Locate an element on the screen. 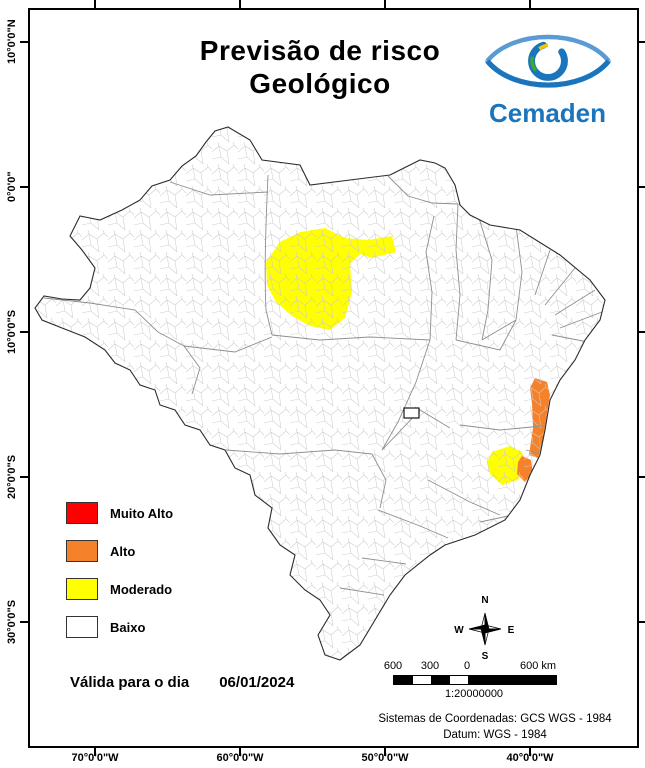 The height and width of the screenshot is (768, 645). latitude-label: 20°0'0"S is located at coordinates (12, 477).